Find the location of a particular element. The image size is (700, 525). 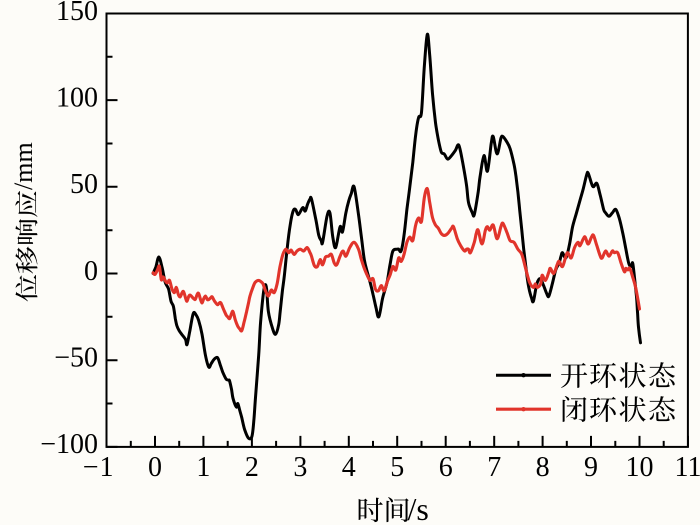

svg-text: 9 is located at coordinates (591, 467).